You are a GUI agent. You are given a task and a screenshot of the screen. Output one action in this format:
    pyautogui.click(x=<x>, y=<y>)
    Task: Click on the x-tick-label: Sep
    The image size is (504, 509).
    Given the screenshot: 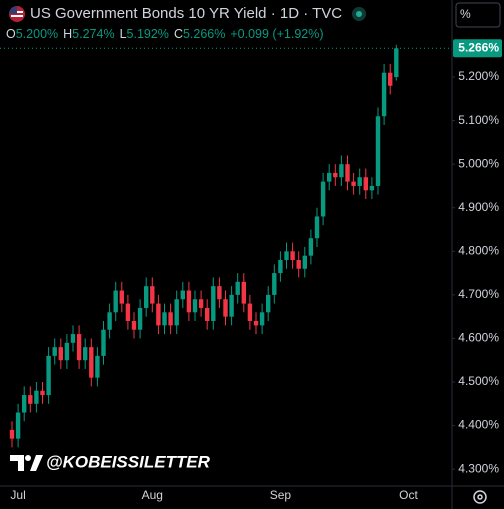 What is the action you would take?
    pyautogui.click(x=281, y=495)
    